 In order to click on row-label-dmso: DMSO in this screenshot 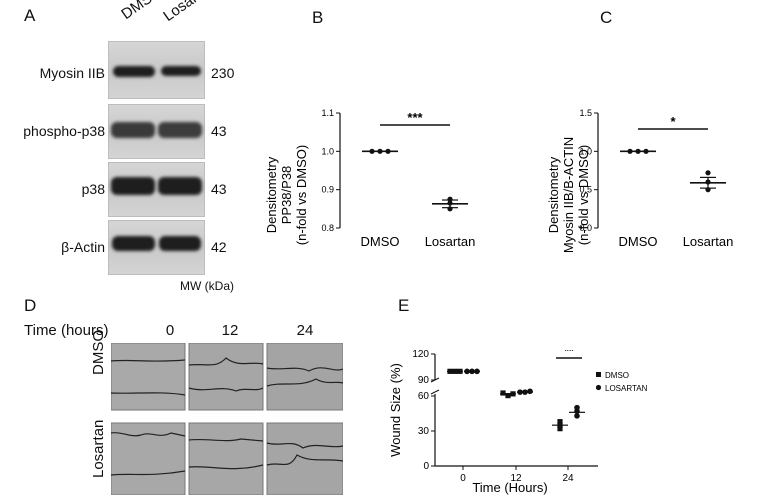, I will do `click(98, 352)`.